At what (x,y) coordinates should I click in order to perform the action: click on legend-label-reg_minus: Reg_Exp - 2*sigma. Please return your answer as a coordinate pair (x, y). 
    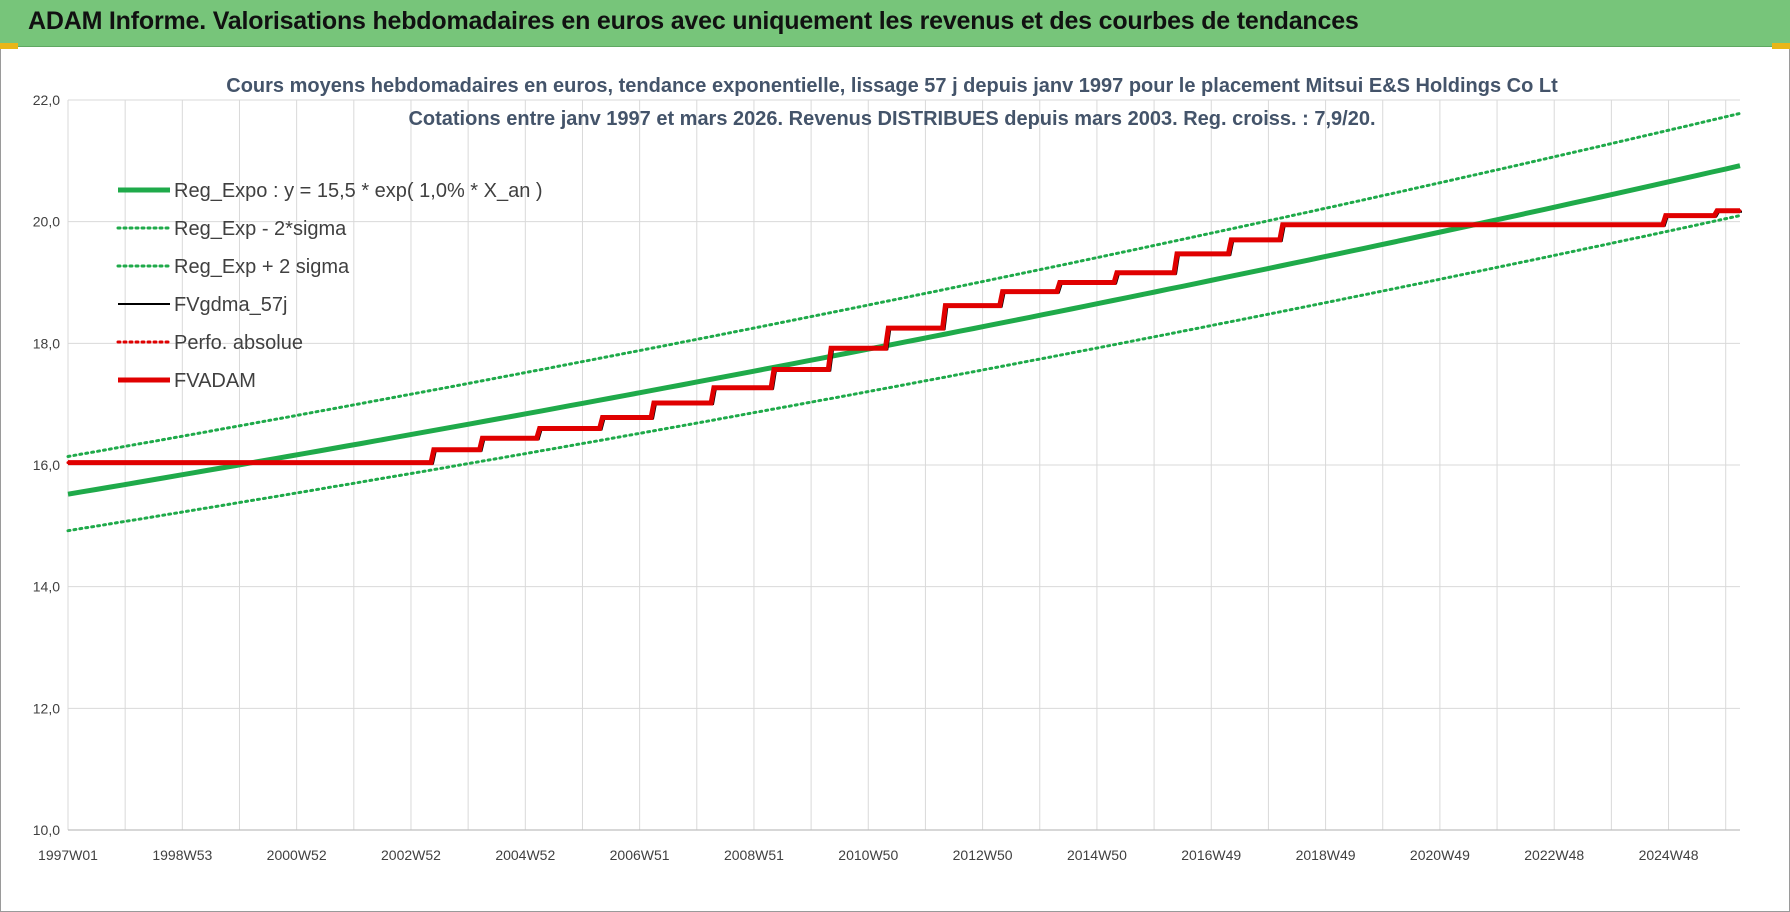
    Looking at the image, I should click on (260, 229).